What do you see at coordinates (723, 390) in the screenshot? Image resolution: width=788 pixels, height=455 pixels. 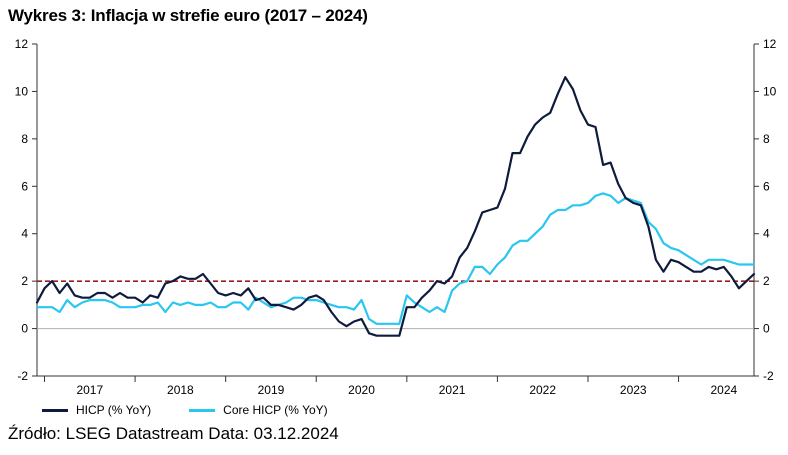 I see `x-tick-label: 2024` at bounding box center [723, 390].